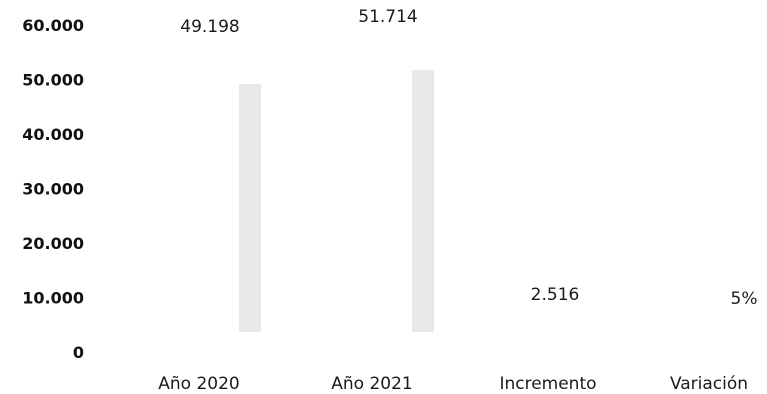 The image size is (767, 394). I want to click on y-tick-label: 60.000, so click(53, 25).